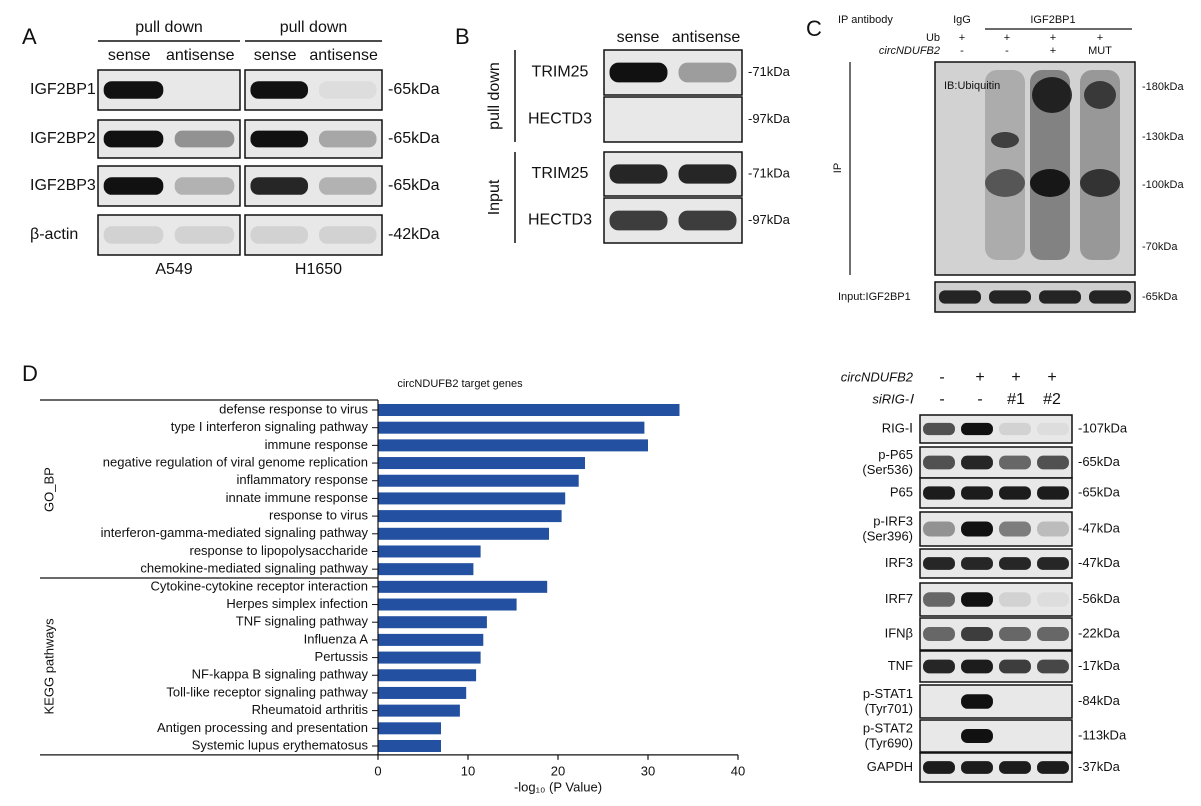  I want to click on kda-label: -84kDa, so click(1099, 700).